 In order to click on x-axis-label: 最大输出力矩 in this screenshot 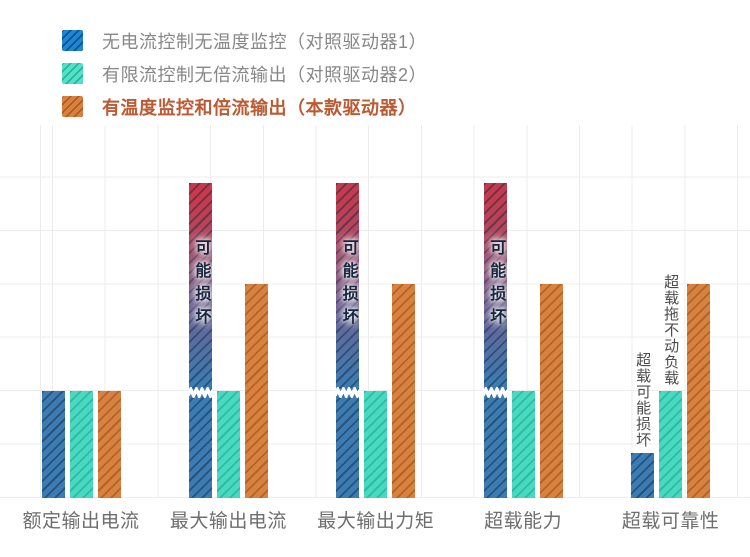, I will do `click(376, 521)`.